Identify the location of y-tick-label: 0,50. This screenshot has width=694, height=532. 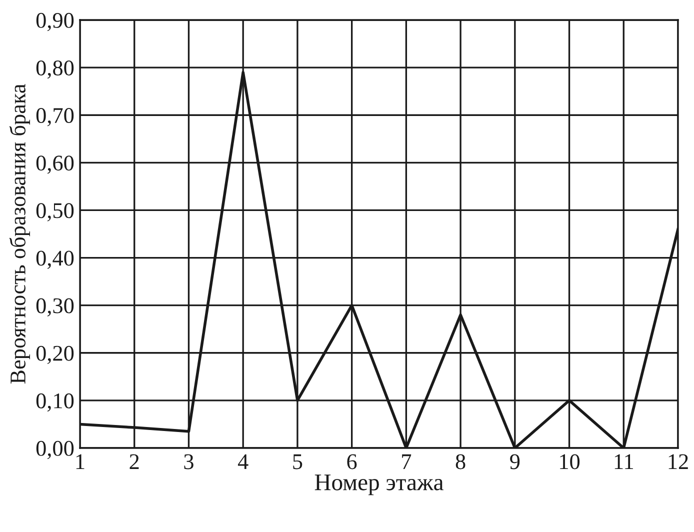
(55, 212).